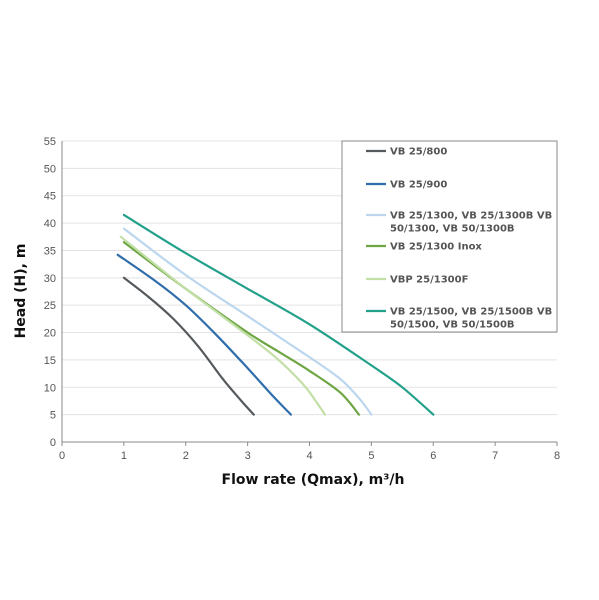  Describe the element at coordinates (418, 152) in the screenshot. I see `legend-label: VB 25/800` at that location.